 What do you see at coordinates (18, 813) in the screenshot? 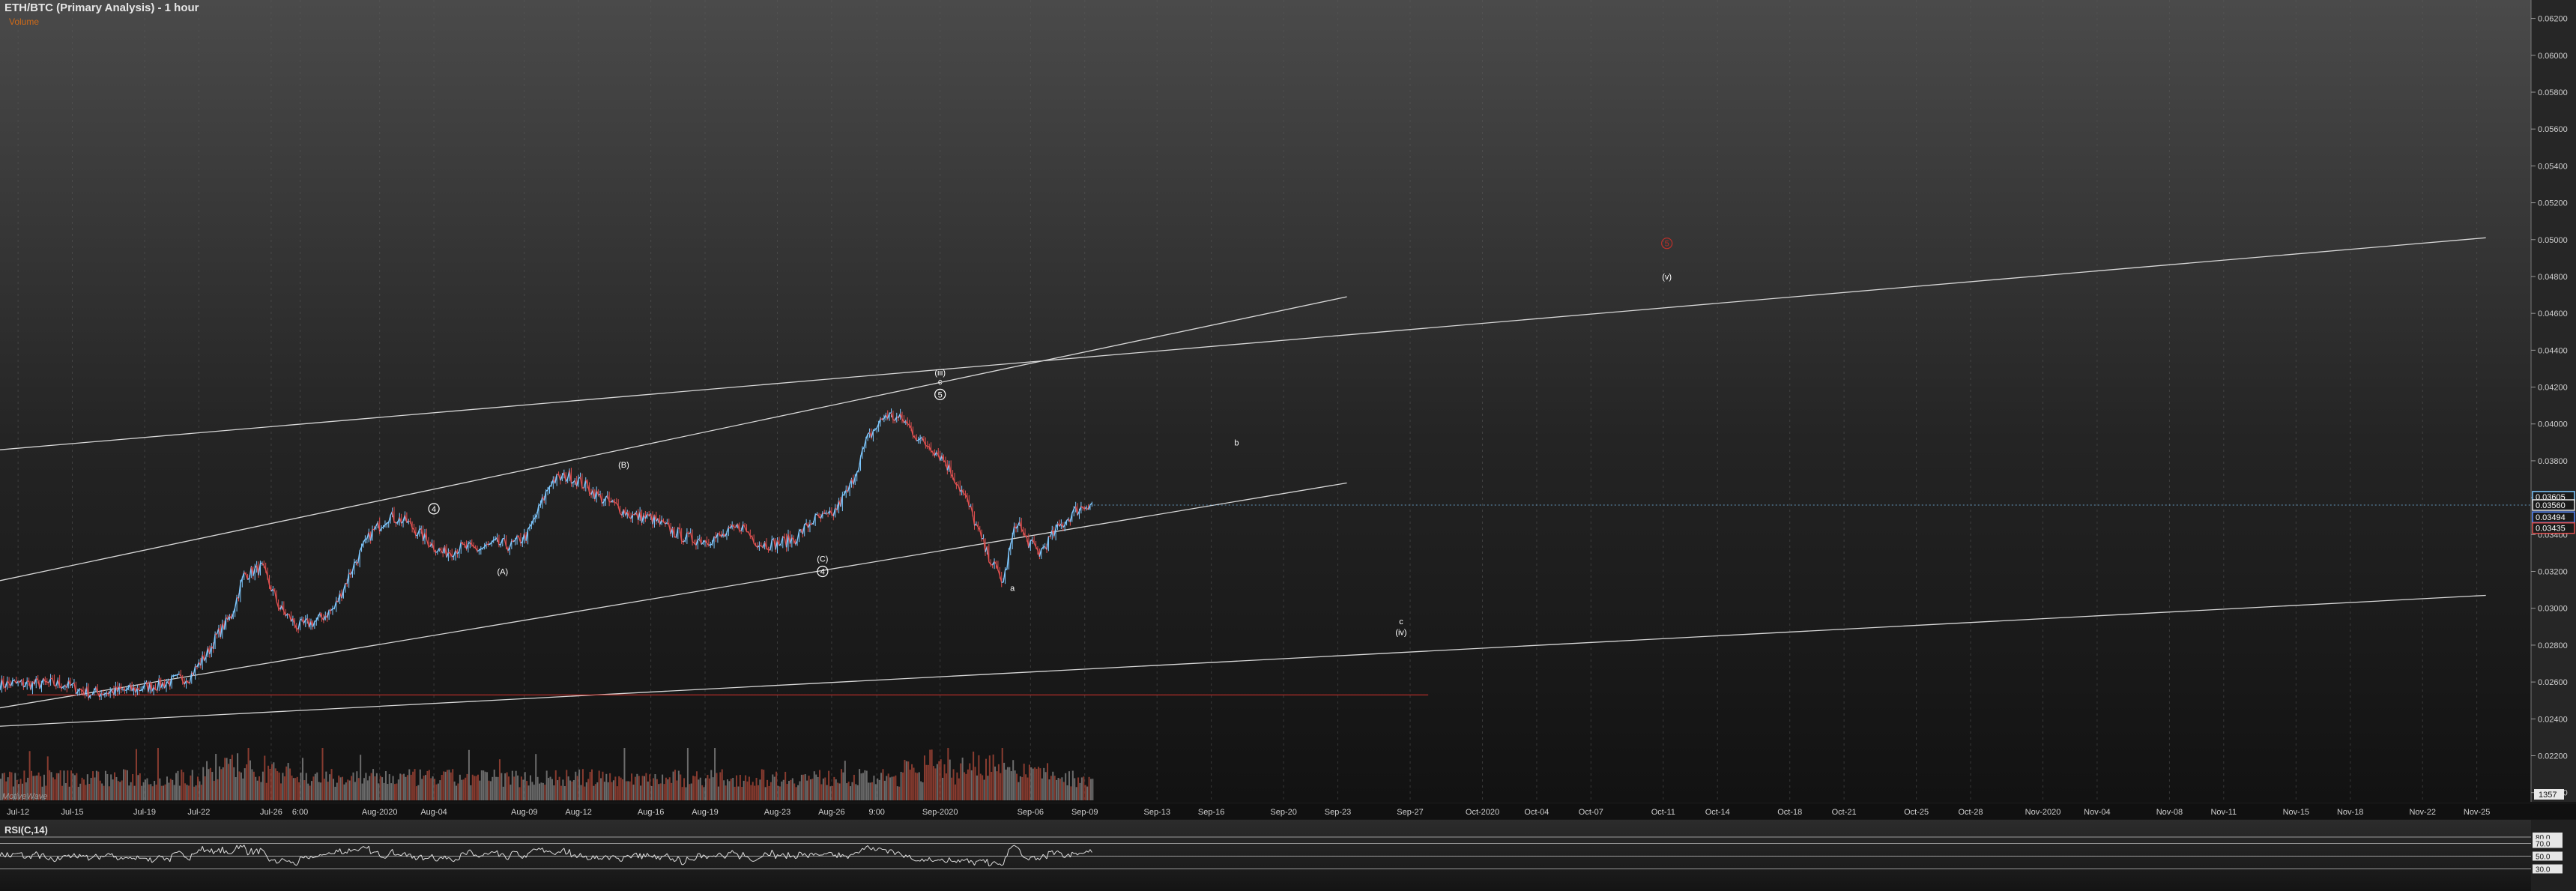
I see `x-tick-label: Jul-12` at bounding box center [18, 813].